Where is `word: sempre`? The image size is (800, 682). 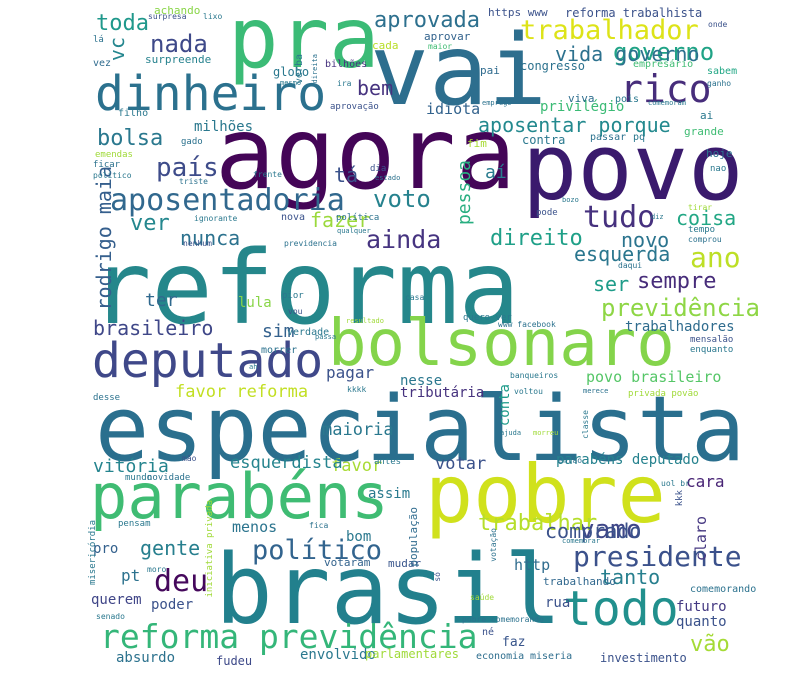
word: sempre is located at coordinates (677, 281).